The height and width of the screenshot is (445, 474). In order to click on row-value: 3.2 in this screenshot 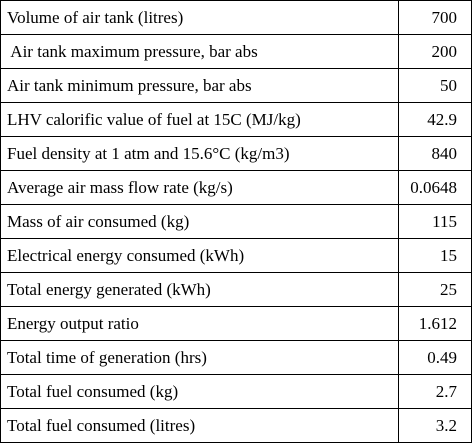, I will do `click(435, 425)`.